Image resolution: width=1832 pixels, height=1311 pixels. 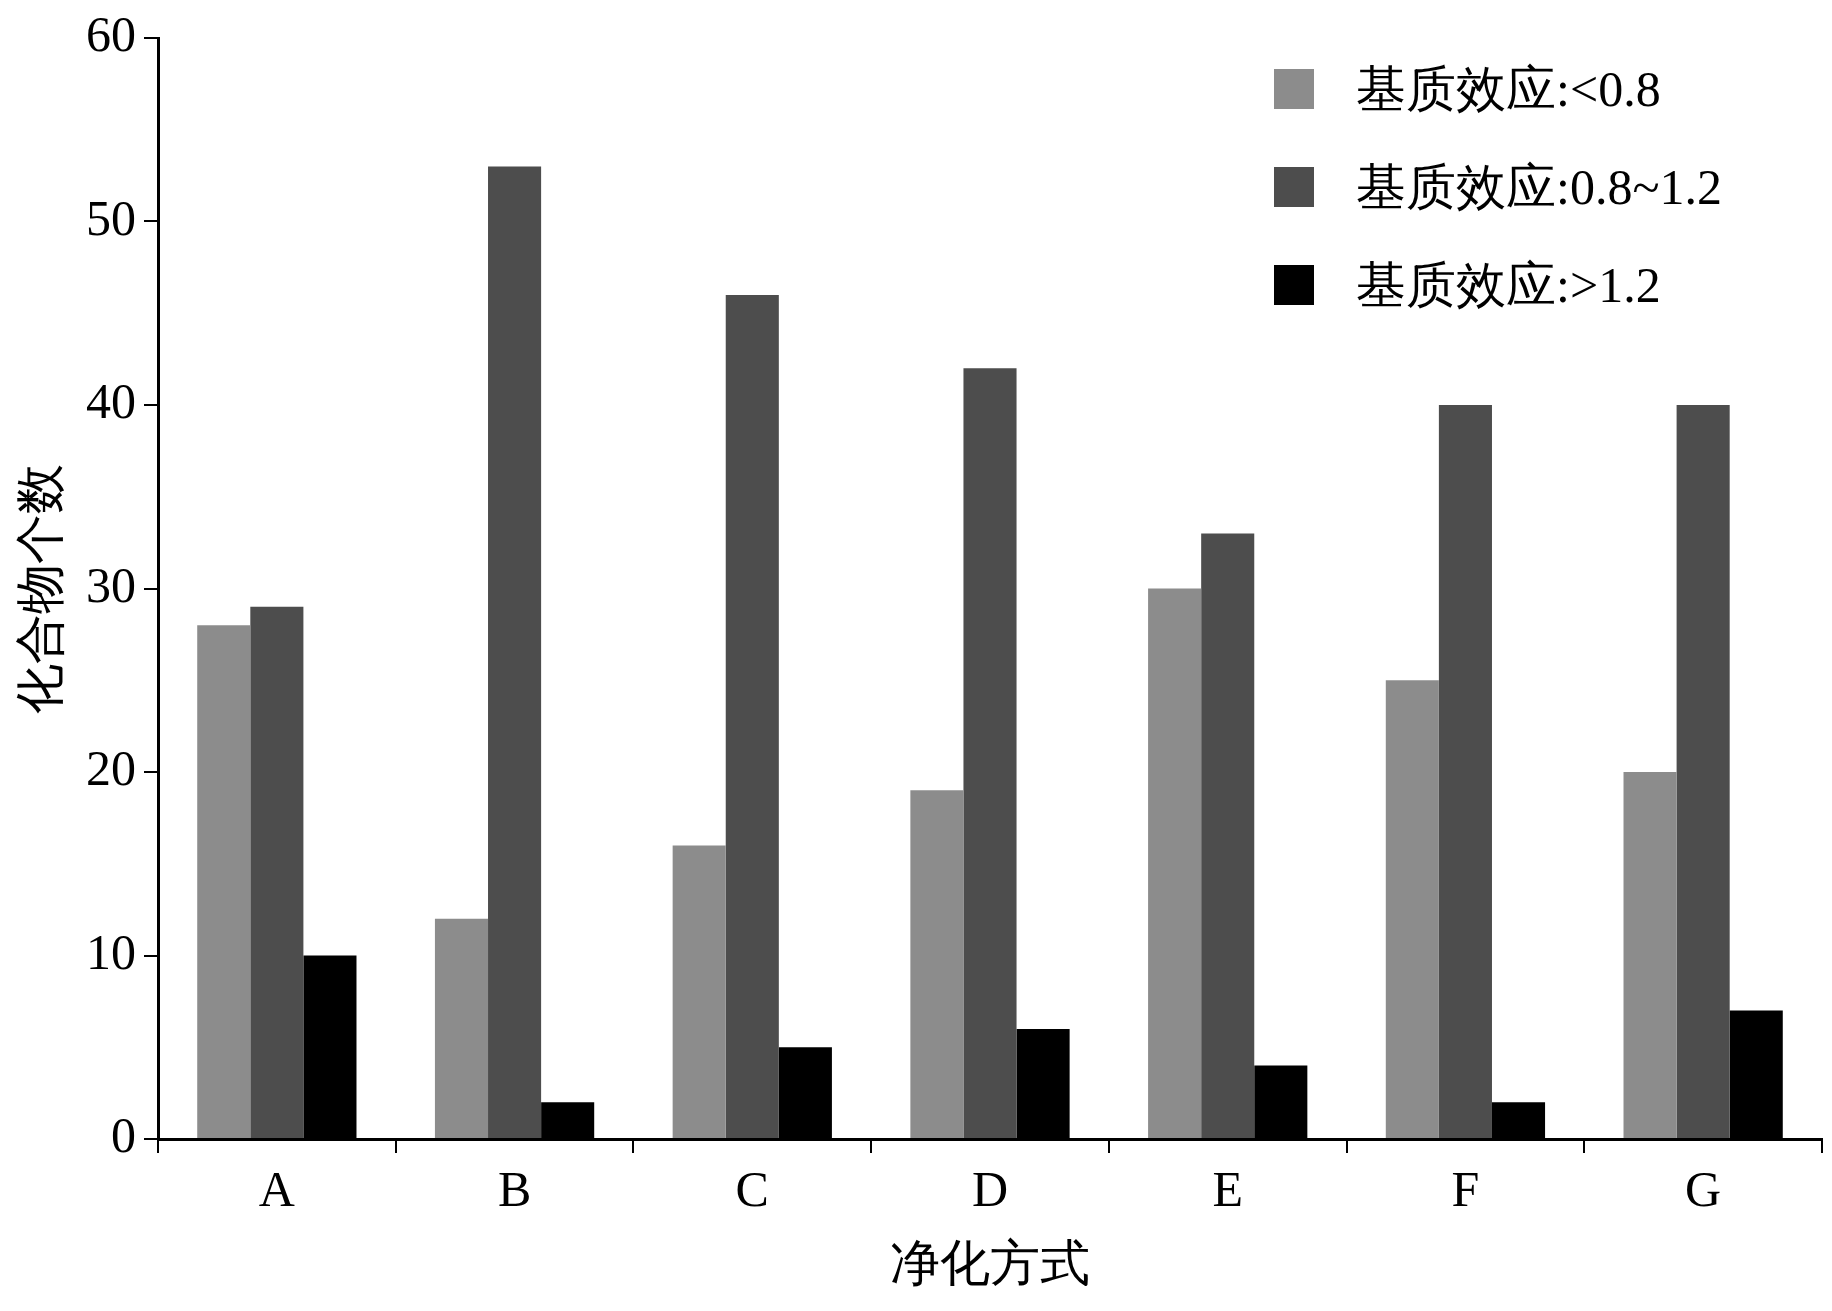 What do you see at coordinates (1703, 1189) in the screenshot?
I see `x-tick-label: G` at bounding box center [1703, 1189].